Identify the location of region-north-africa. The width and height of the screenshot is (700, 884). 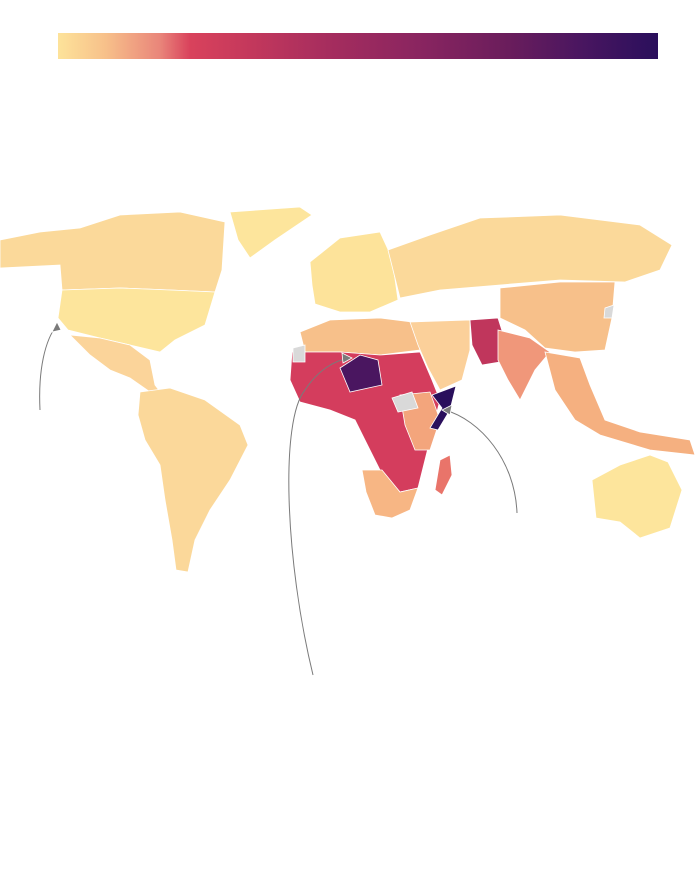
(360, 336).